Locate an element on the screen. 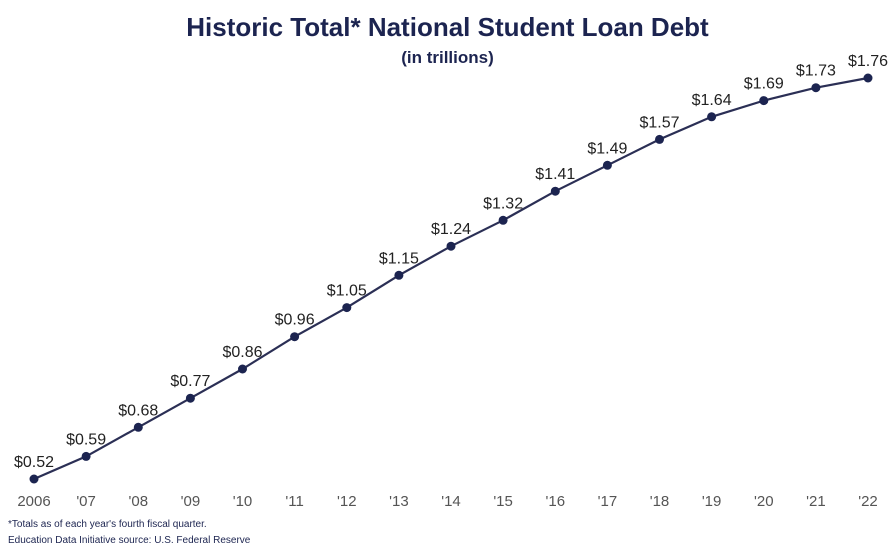  x-tick-label: '11 is located at coordinates (294, 501).